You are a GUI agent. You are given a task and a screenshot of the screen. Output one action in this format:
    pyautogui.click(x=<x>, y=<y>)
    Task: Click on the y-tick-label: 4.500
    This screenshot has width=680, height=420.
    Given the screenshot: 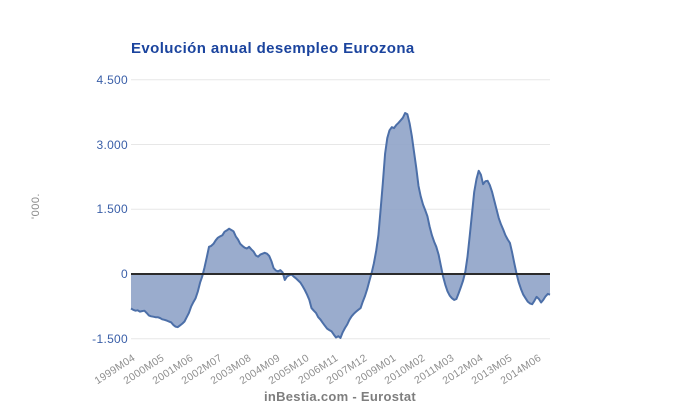 What is the action you would take?
    pyautogui.click(x=112, y=79)
    